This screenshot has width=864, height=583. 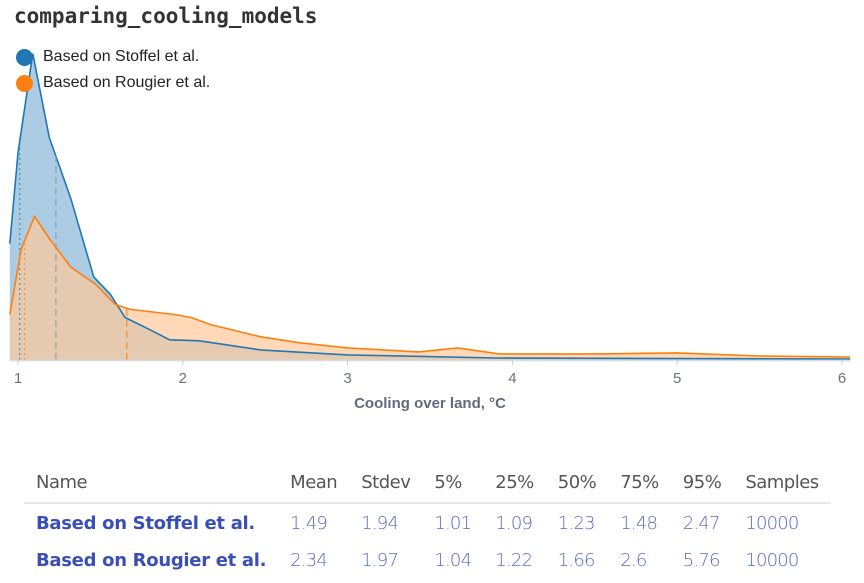 What do you see at coordinates (577, 485) in the screenshot?
I see `col-header: 50%` at bounding box center [577, 485].